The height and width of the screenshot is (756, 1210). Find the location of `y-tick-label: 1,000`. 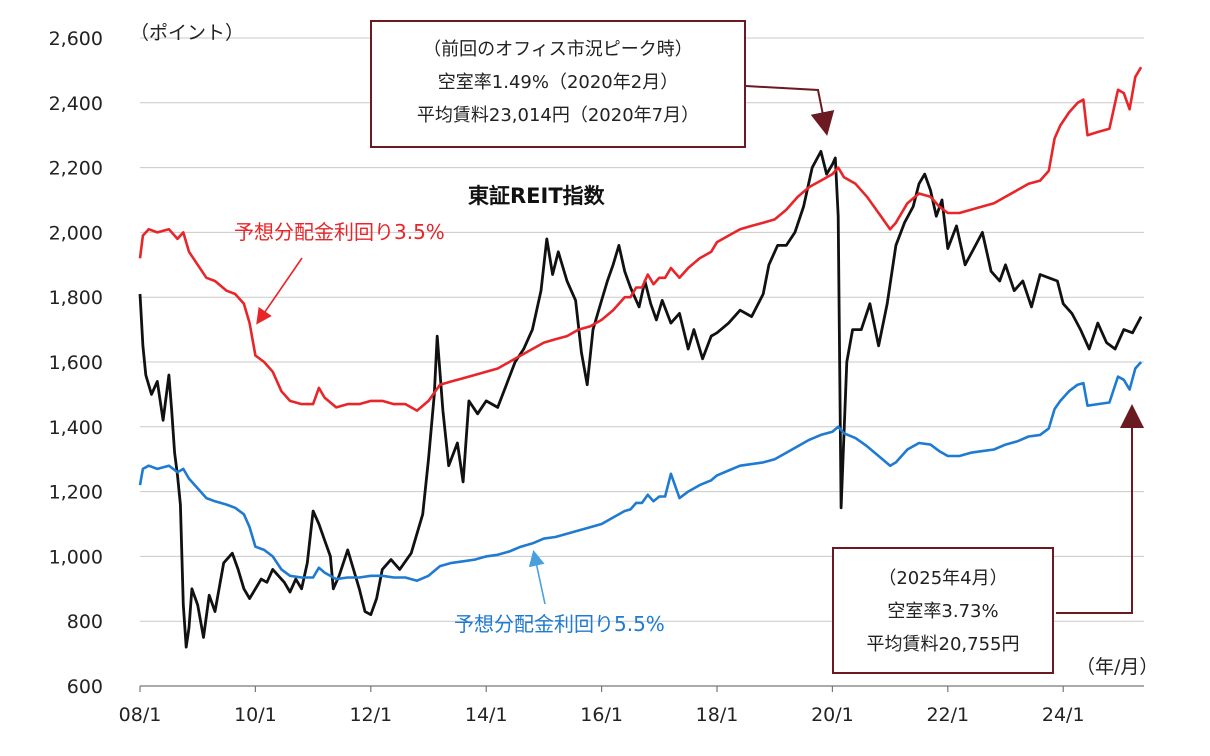

y-tick-label: 1,000 is located at coordinates (76, 557).